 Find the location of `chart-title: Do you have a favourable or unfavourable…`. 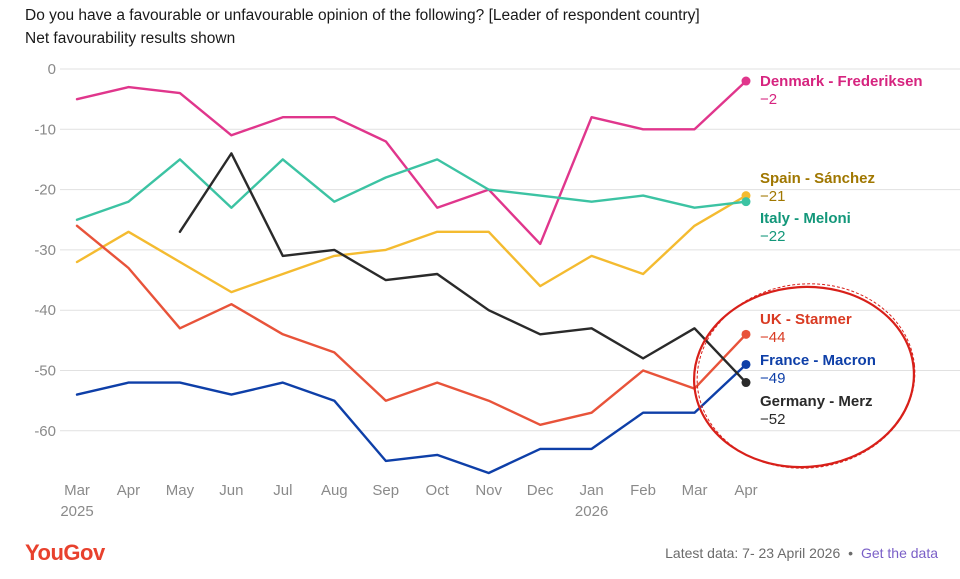

chart-title: Do you have a favourable or unfavourable… is located at coordinates (362, 15).